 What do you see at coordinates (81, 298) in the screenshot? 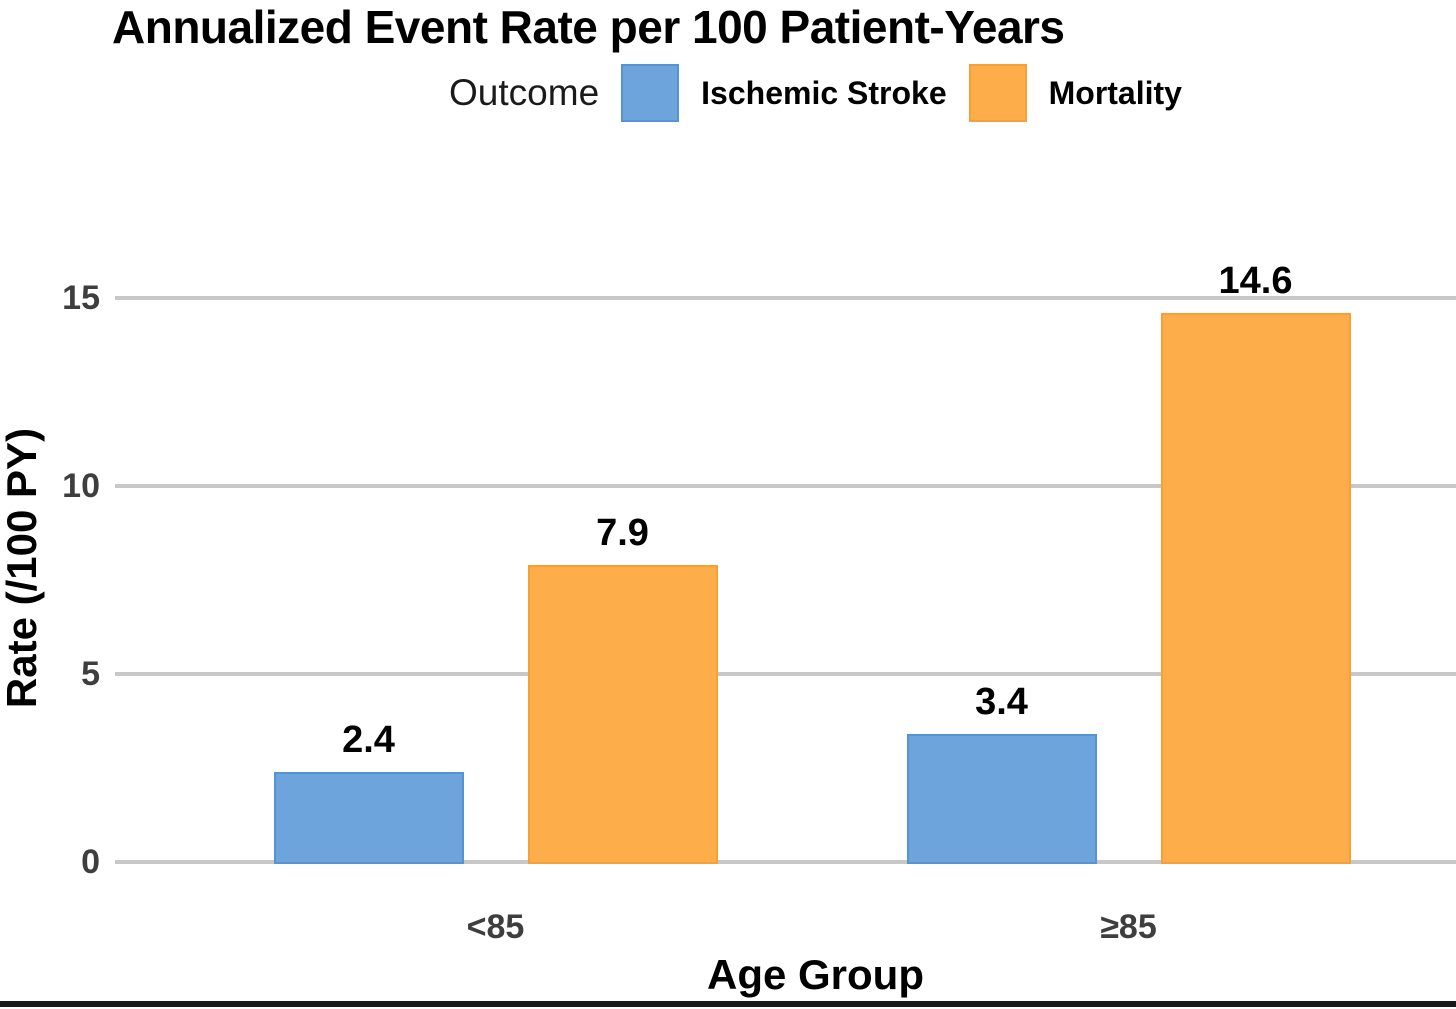
I see `y-tick-label-15: 15` at bounding box center [81, 298].